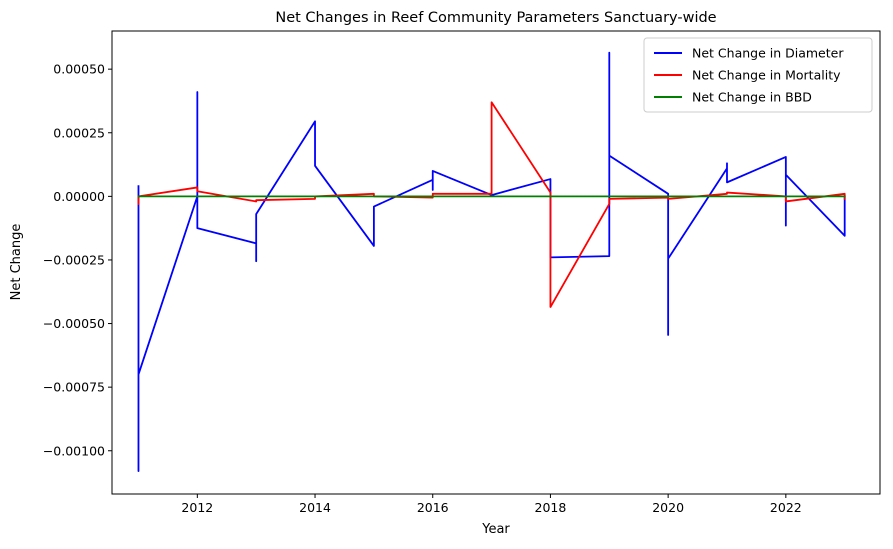  Describe the element at coordinates (74, 387) in the screenshot. I see `y-tick-label: −0.00075` at that location.